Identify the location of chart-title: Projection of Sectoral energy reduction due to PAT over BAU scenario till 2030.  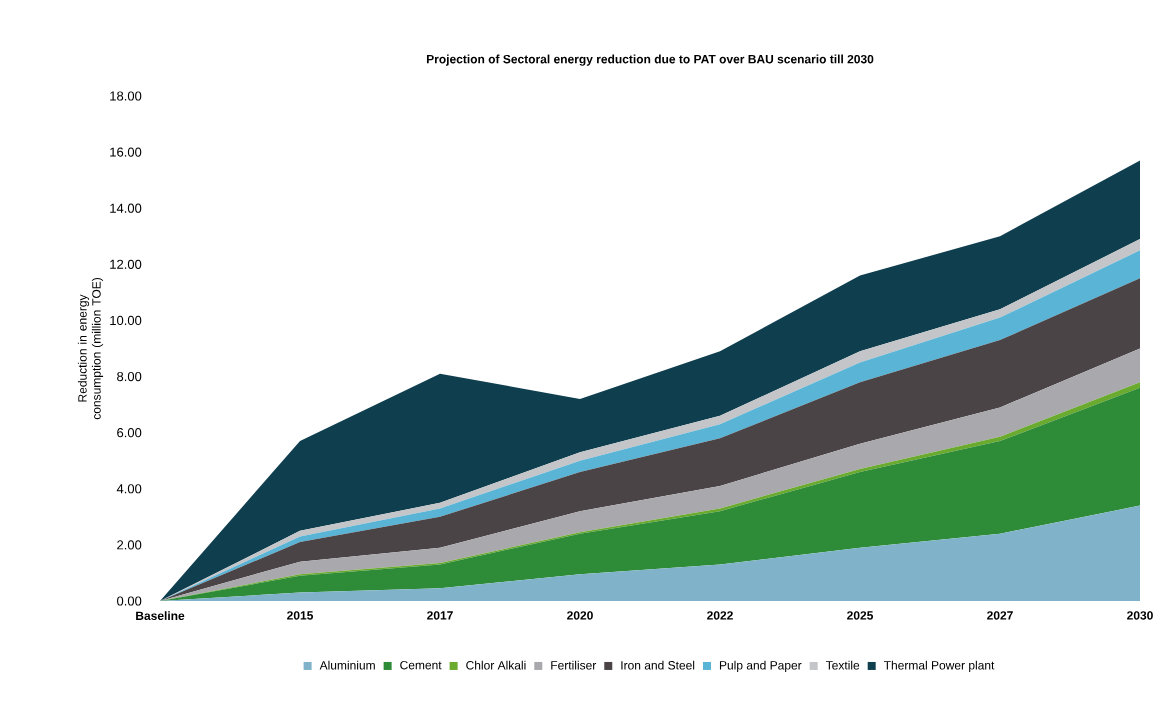
(650, 60).